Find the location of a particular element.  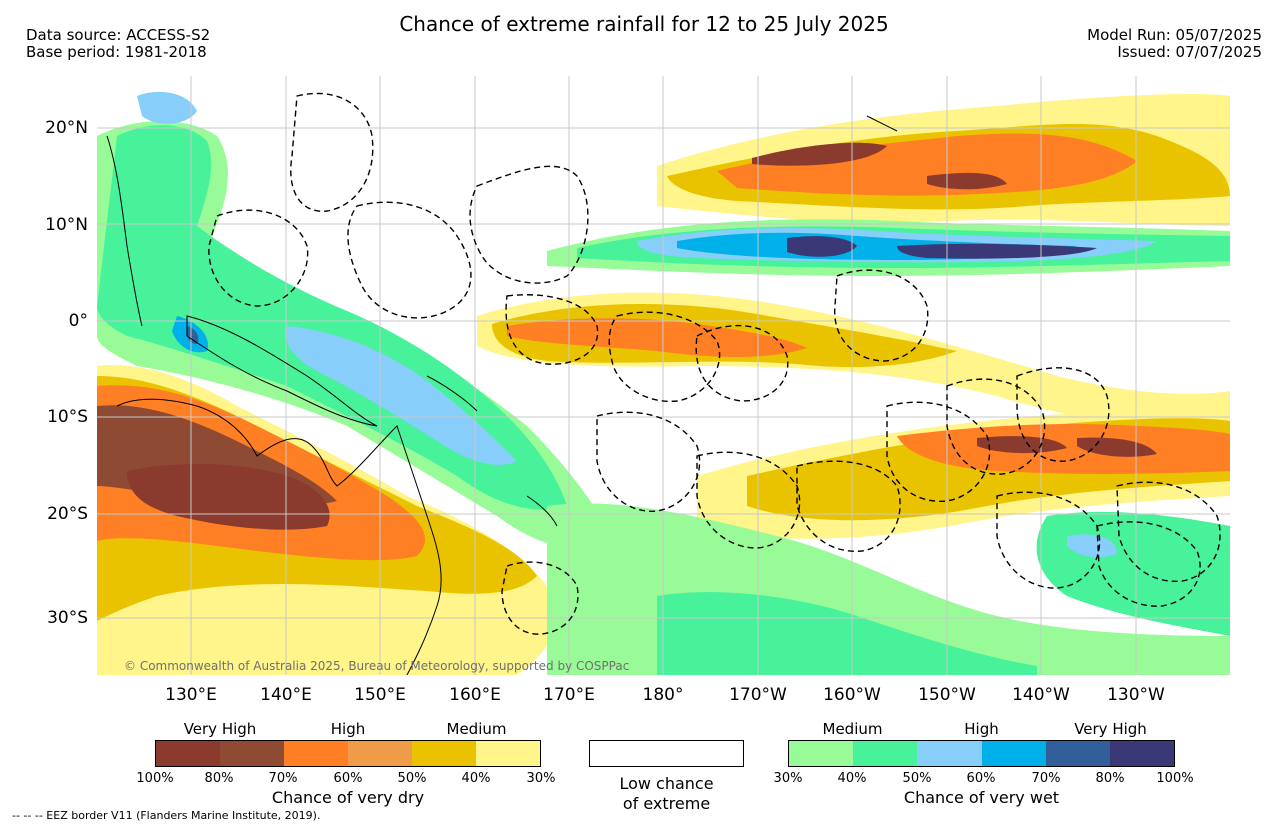

north-dry-brown-patch is located at coordinates (819, 154).